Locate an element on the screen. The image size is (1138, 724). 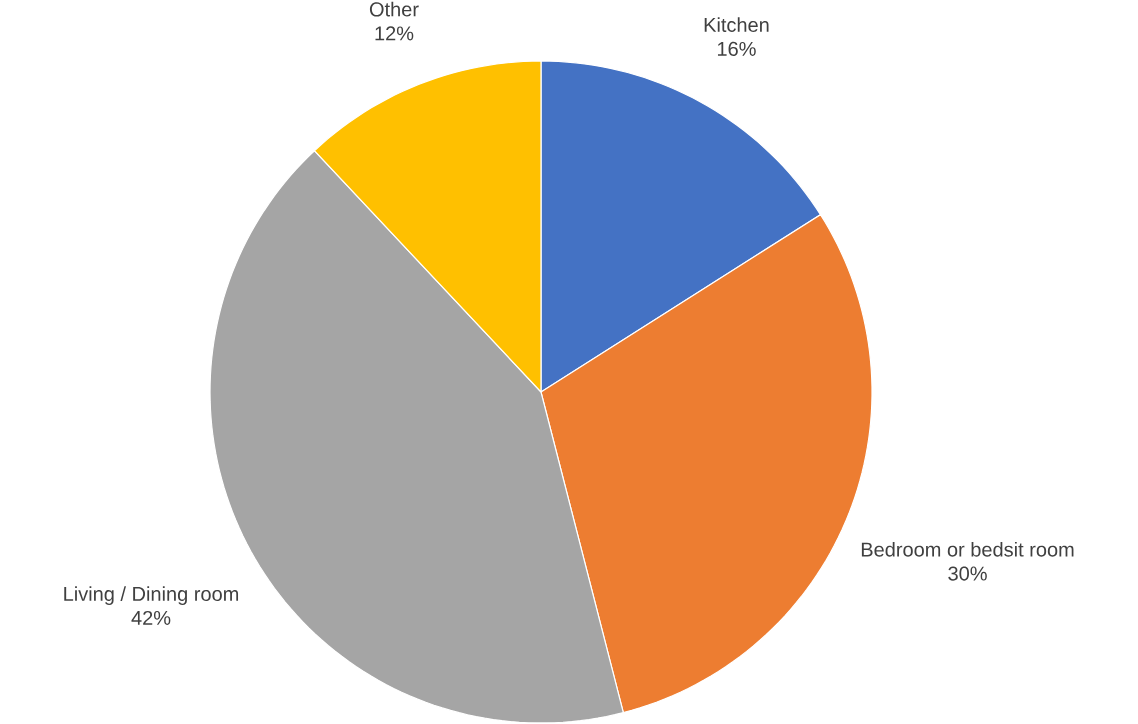
data-label: 16% is located at coordinates (736, 48).